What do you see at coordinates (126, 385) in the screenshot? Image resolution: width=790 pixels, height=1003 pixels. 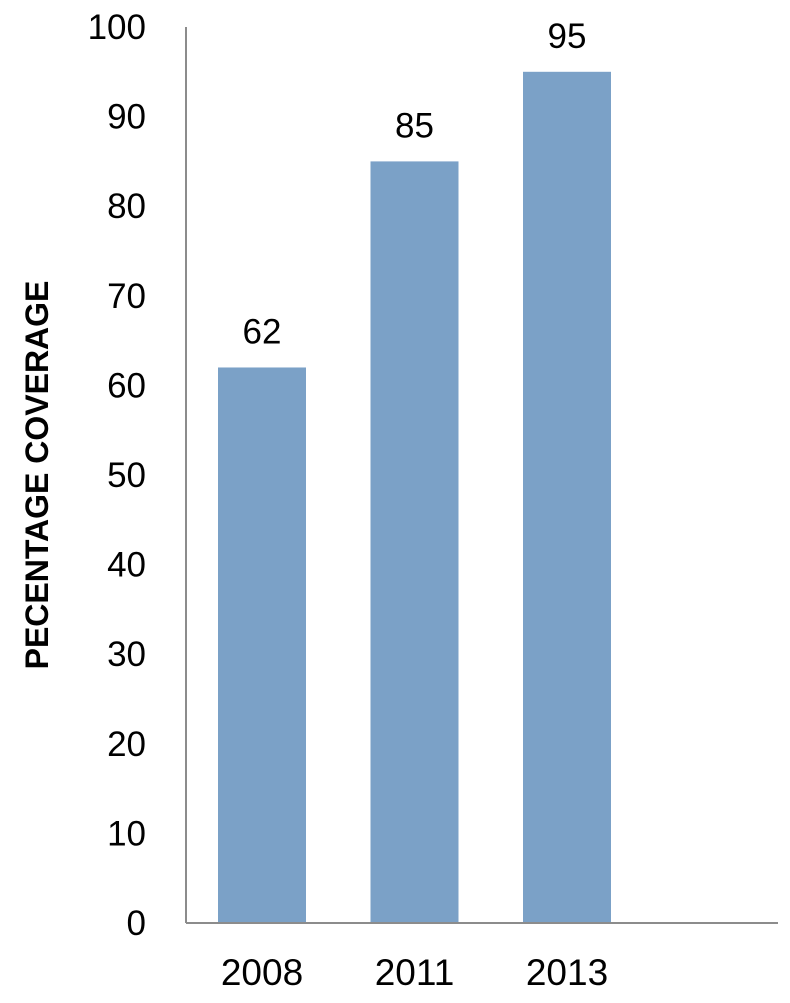 I see `y-tick-label: 60` at bounding box center [126, 385].